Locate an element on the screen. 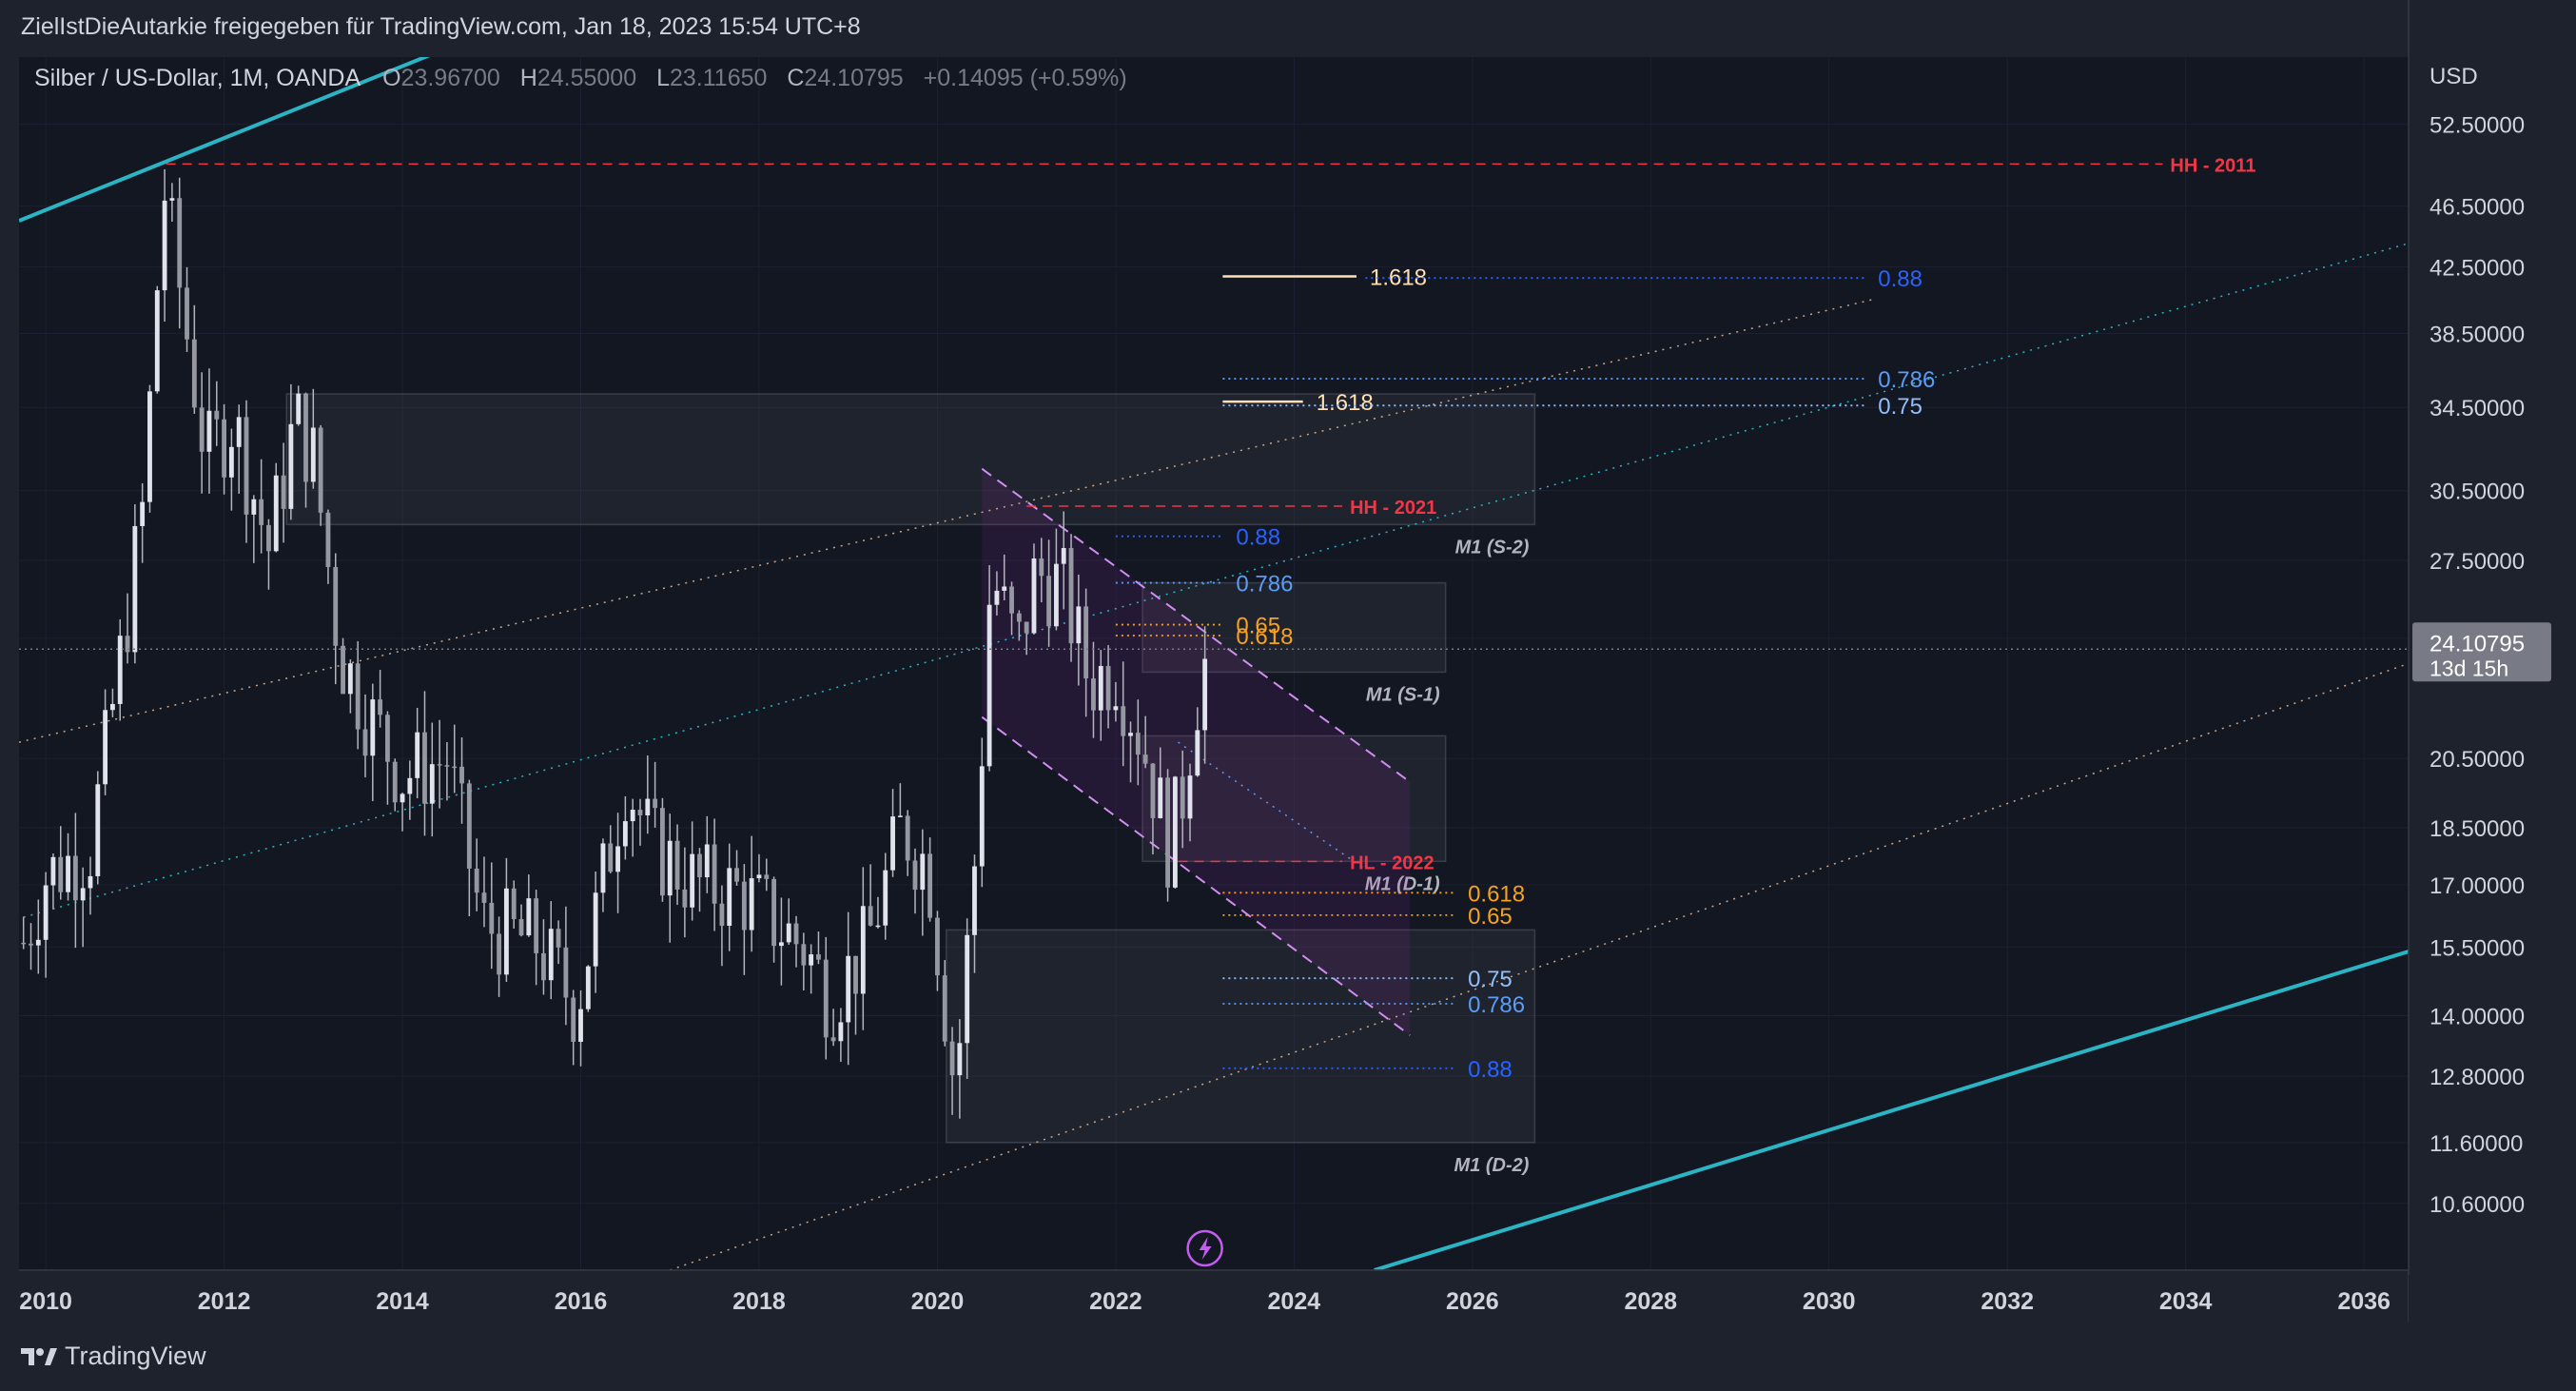 The height and width of the screenshot is (1391, 2576). fib-label: 0.75 is located at coordinates (1490, 979).